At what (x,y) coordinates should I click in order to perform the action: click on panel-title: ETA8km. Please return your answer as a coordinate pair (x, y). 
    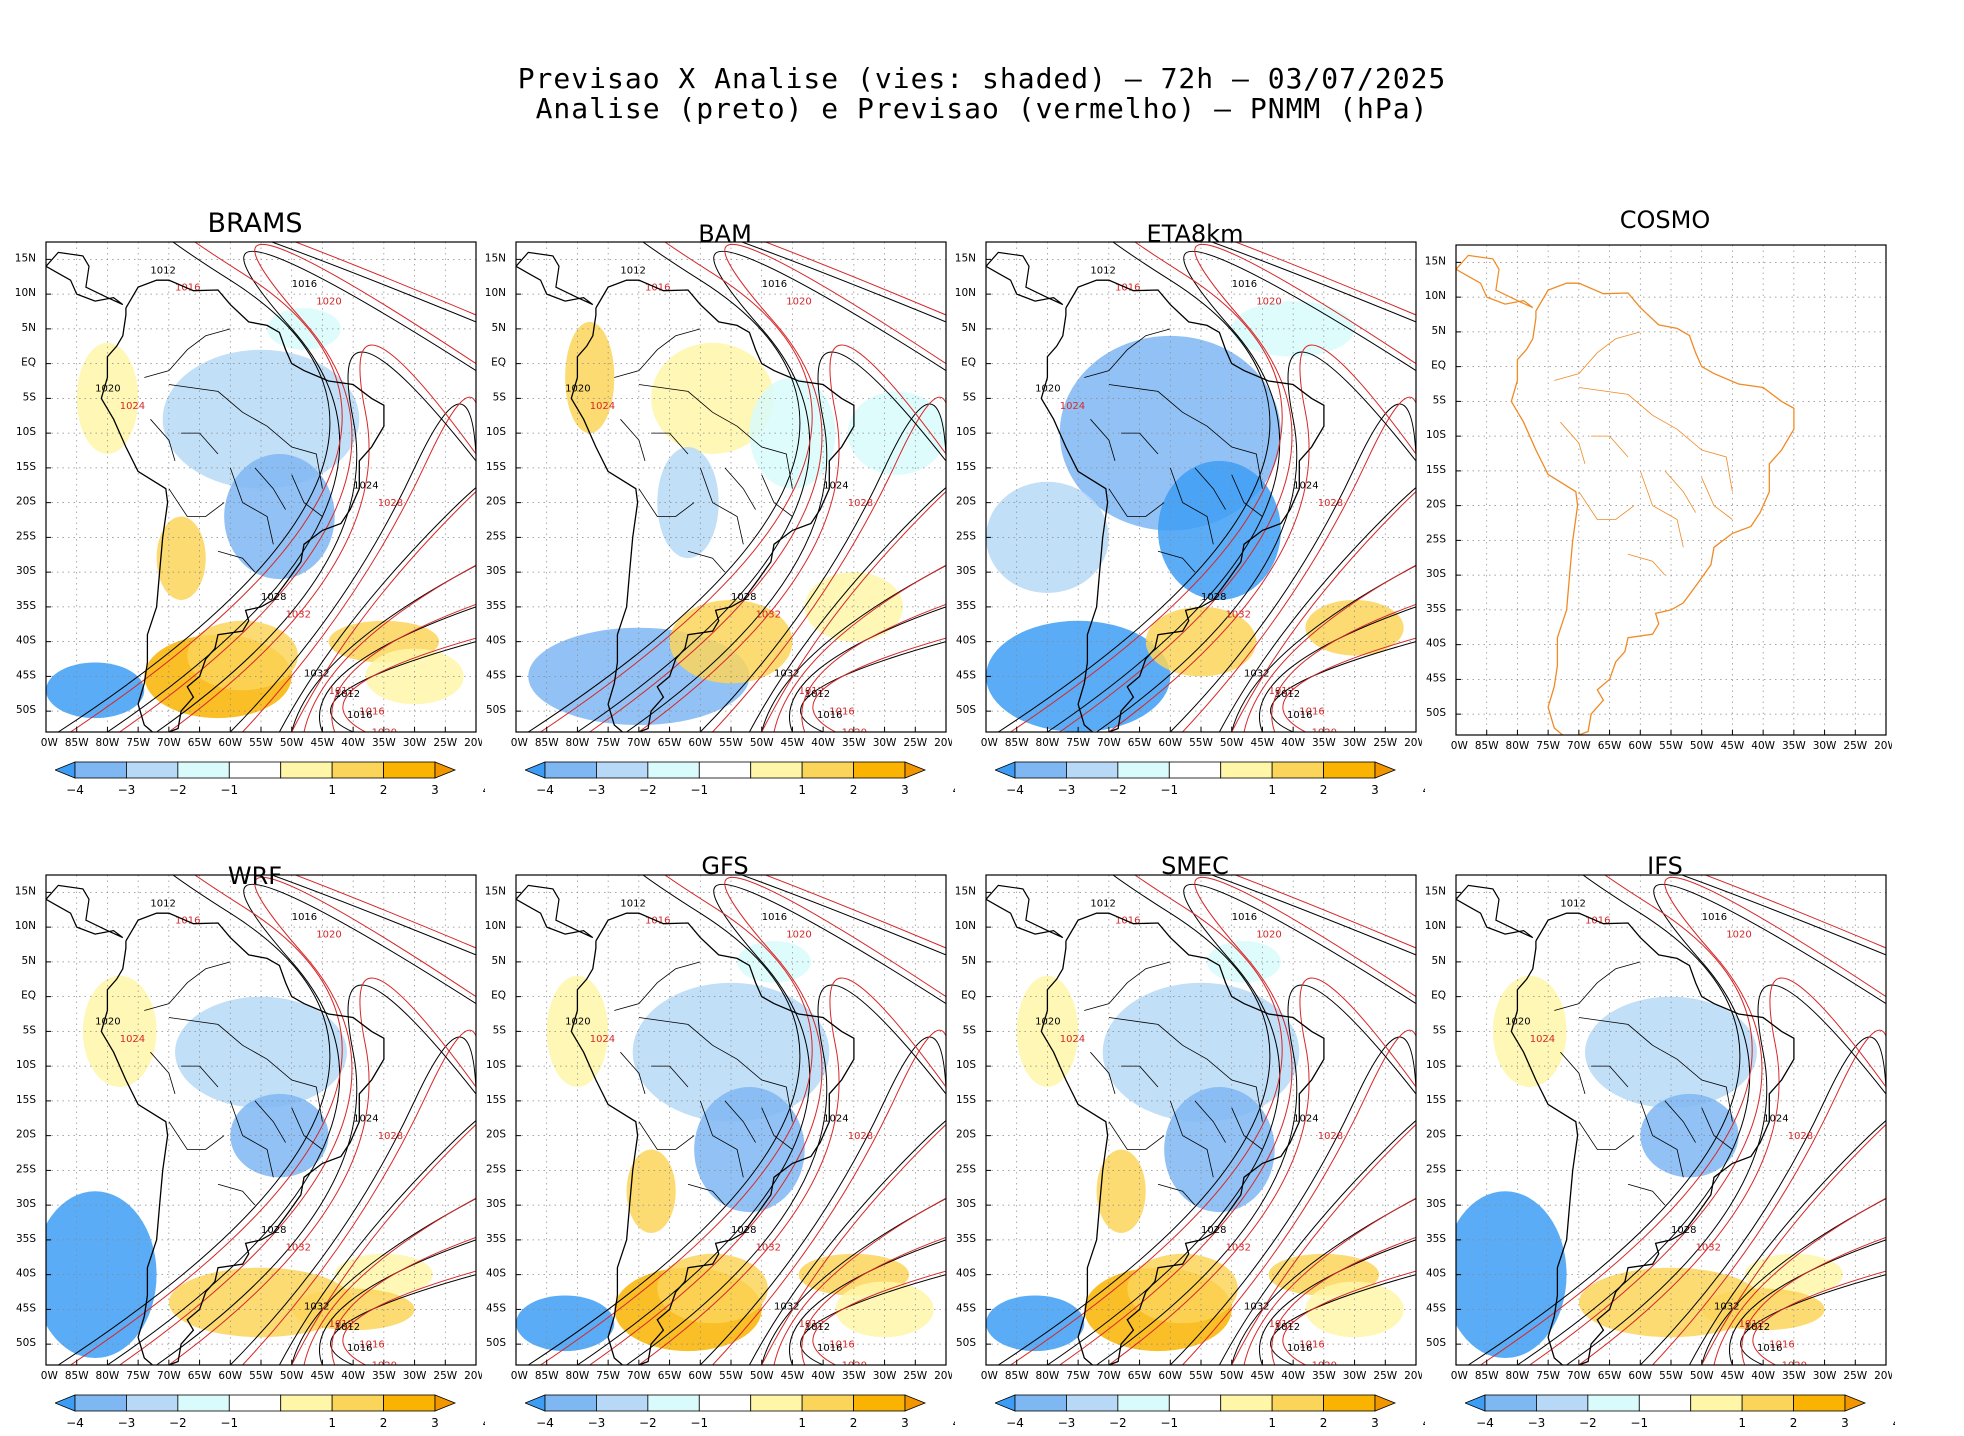
    Looking at the image, I should click on (1195, 234).